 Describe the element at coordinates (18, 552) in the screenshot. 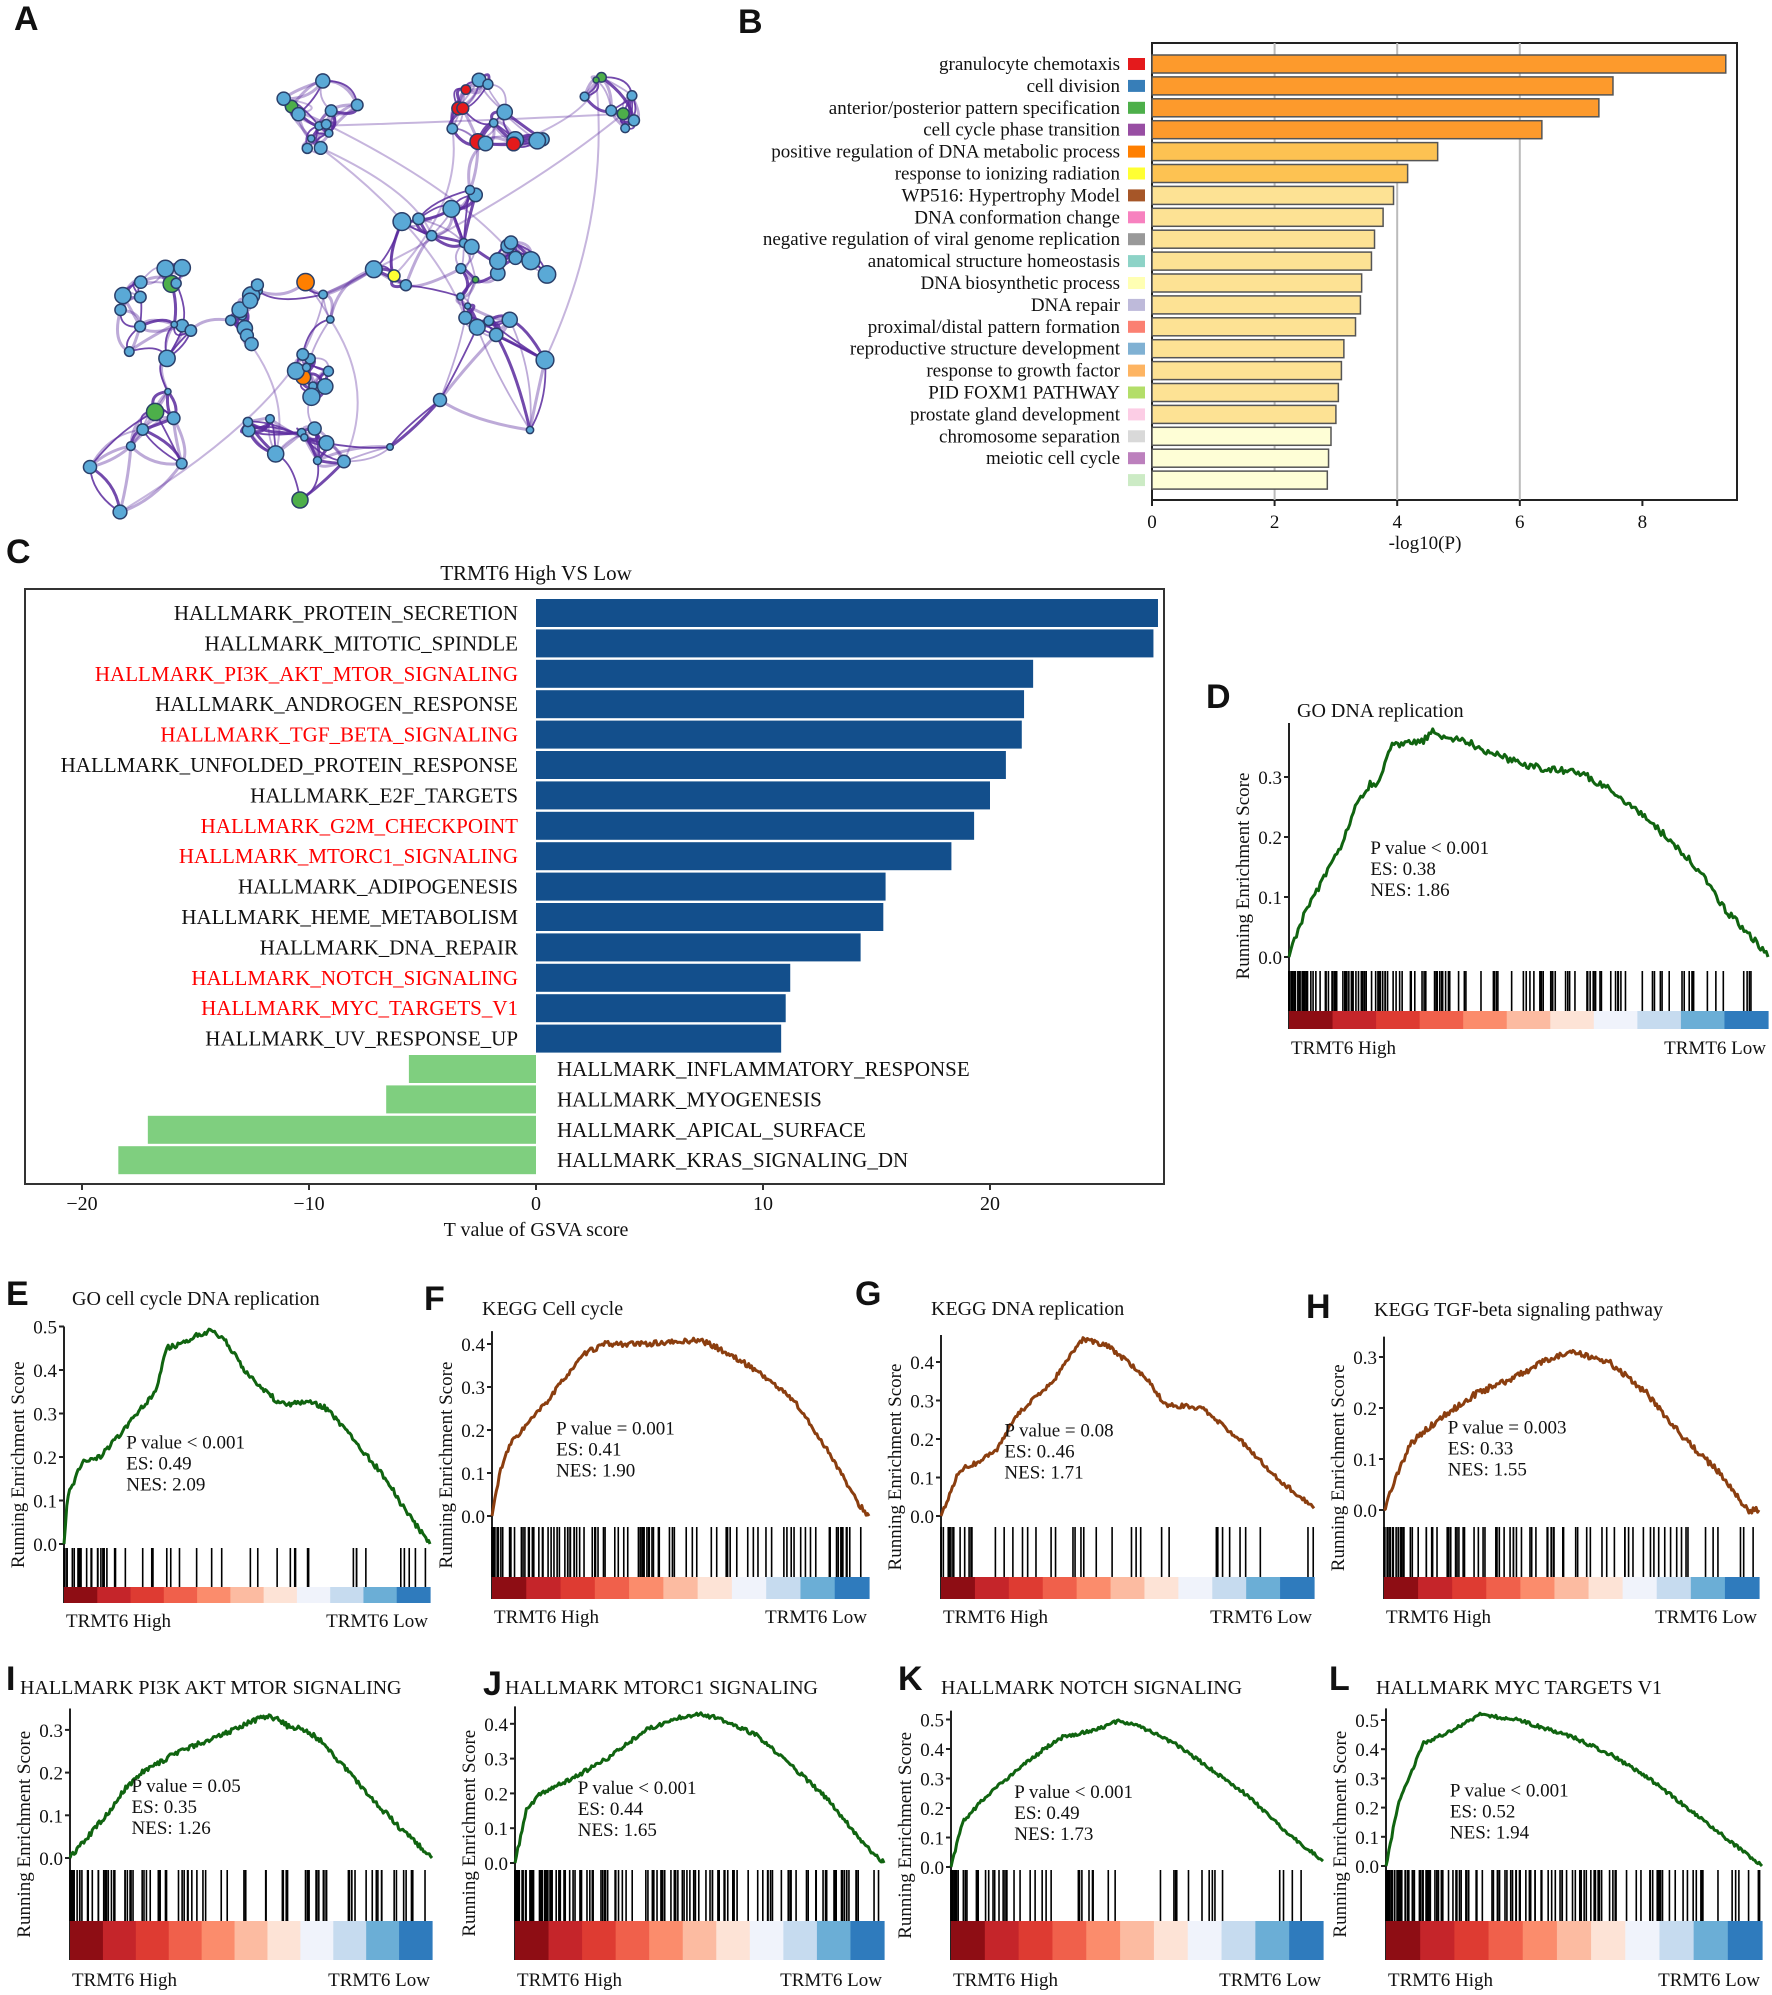

I see `panel-letter-c: C` at that location.